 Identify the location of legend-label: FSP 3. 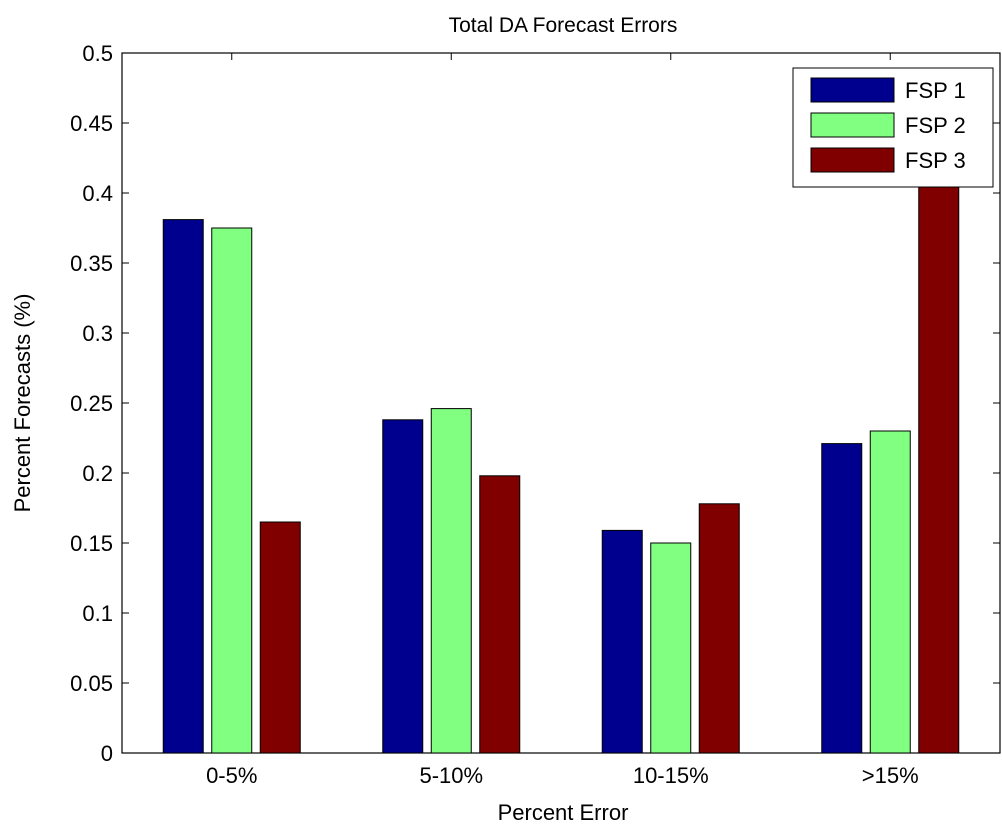
(935, 160).